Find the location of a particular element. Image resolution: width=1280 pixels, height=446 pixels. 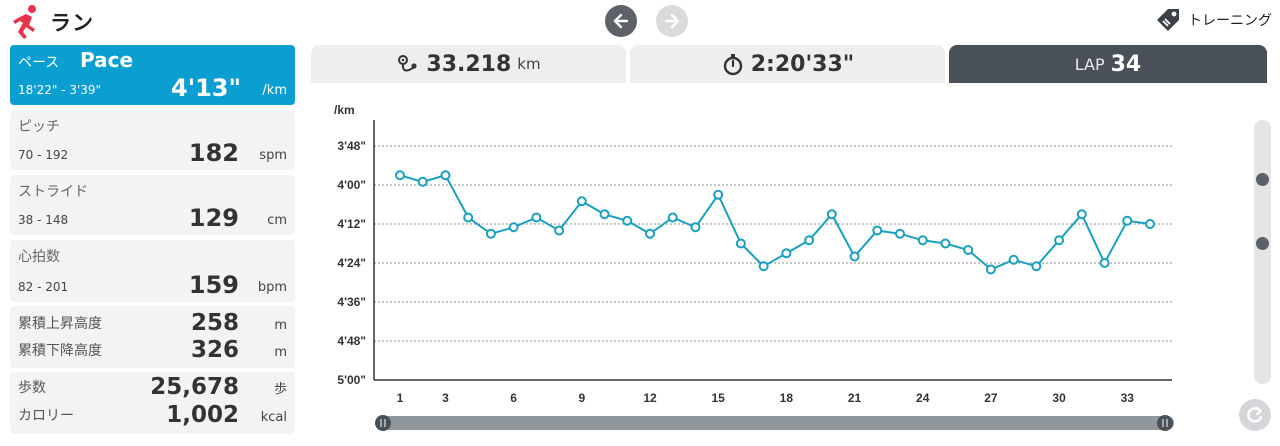

heart-rate-panel: 心拍数 82 - 201 159 bpm is located at coordinates (152, 271).